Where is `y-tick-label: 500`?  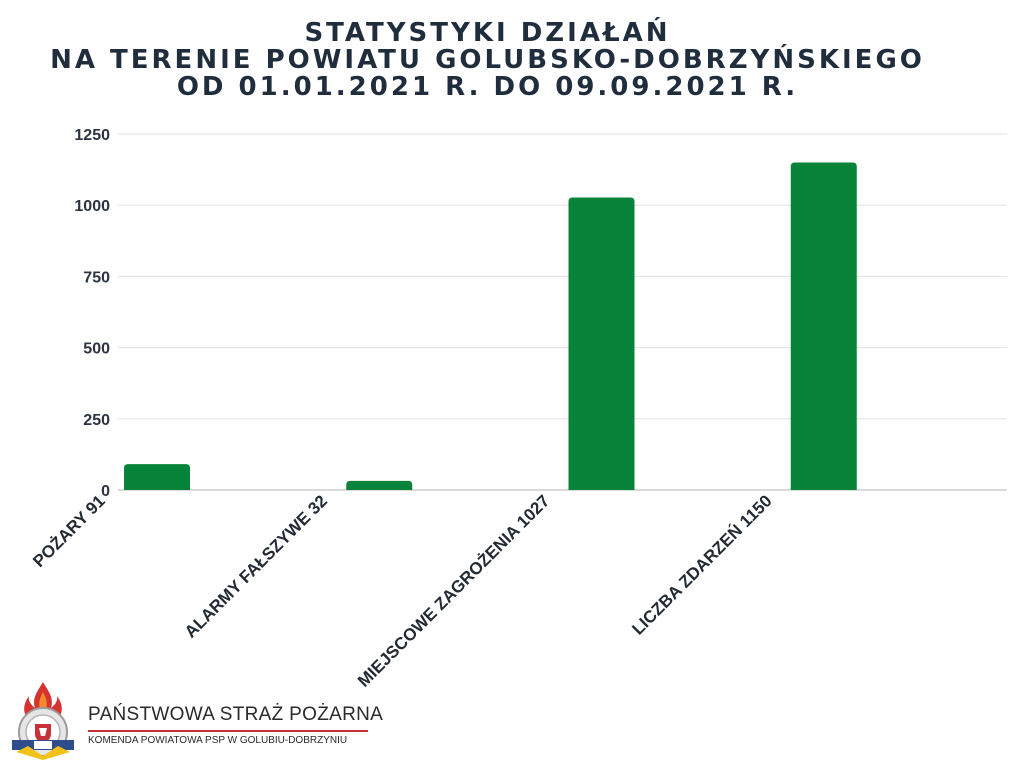 y-tick-label: 500 is located at coordinates (96, 349).